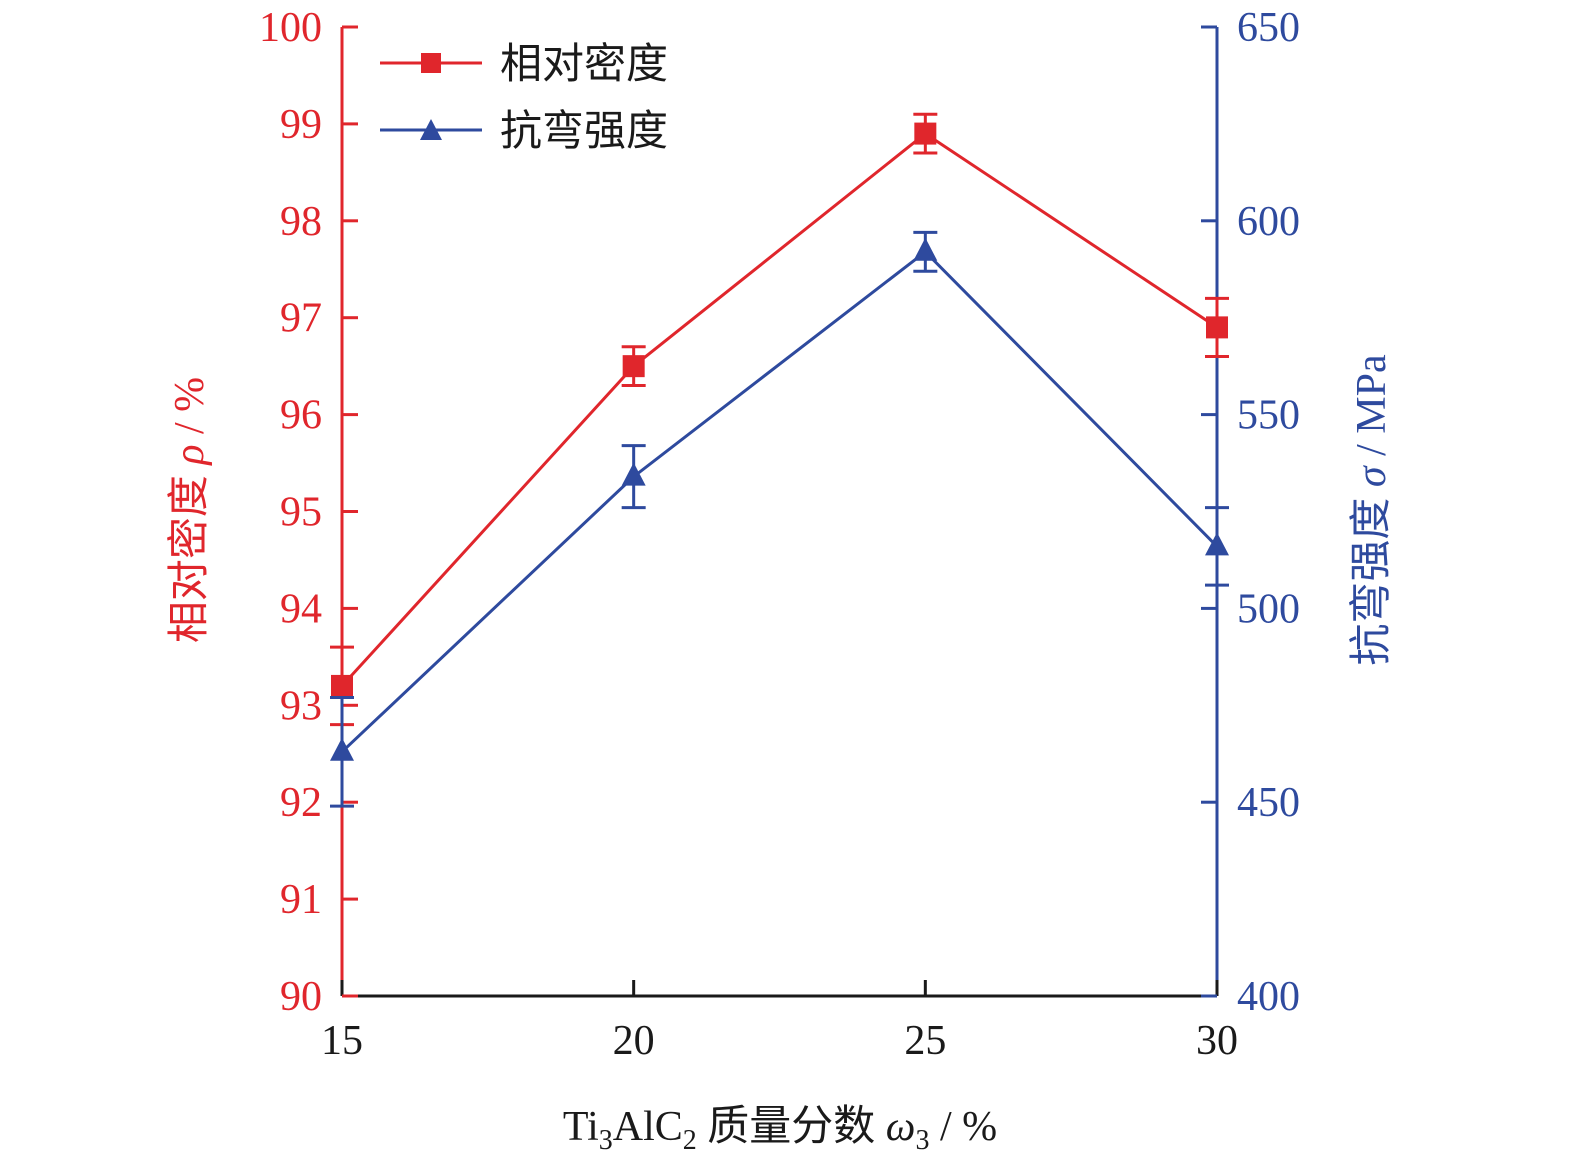 This screenshot has height=1165, width=1575. Describe the element at coordinates (301, 706) in the screenshot. I see `y-left-tick-label: 93` at that location.